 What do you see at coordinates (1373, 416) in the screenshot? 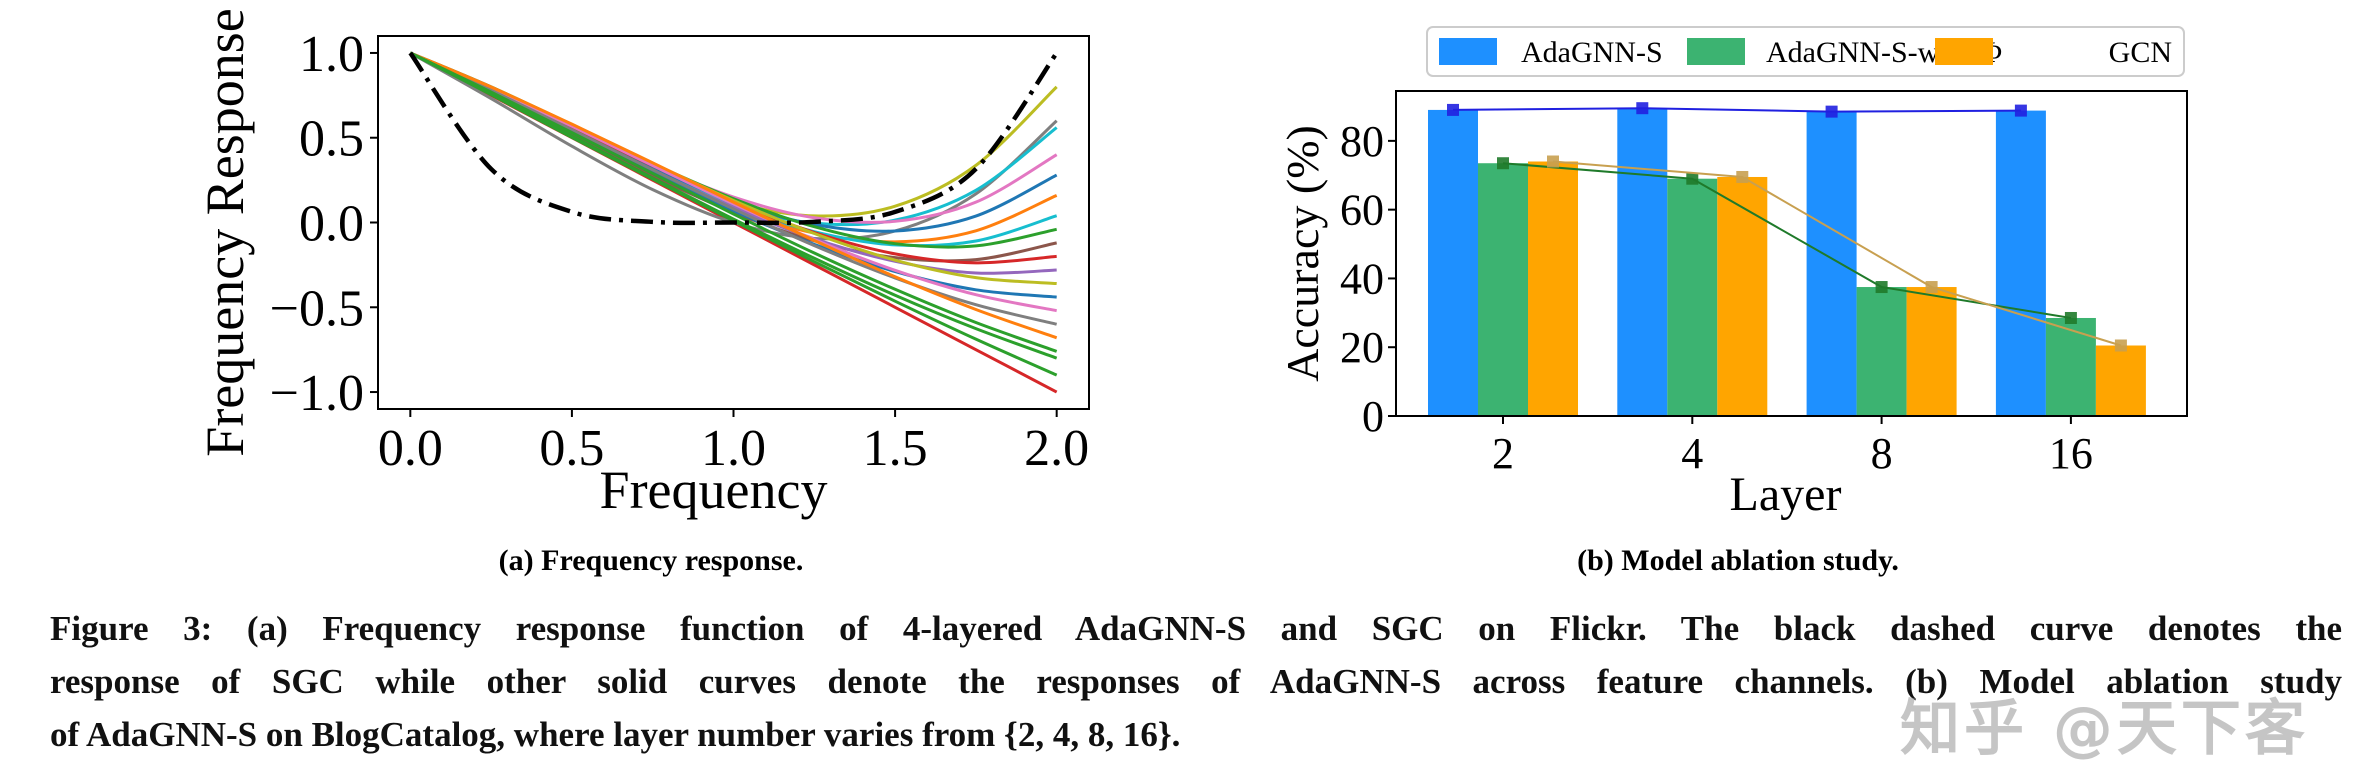
I see `y-tick-label: 0` at bounding box center [1373, 416].